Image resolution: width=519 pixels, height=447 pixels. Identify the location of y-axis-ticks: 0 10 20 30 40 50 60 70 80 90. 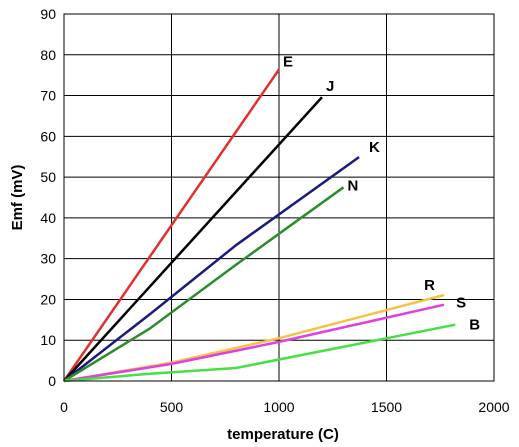
(48, 197).